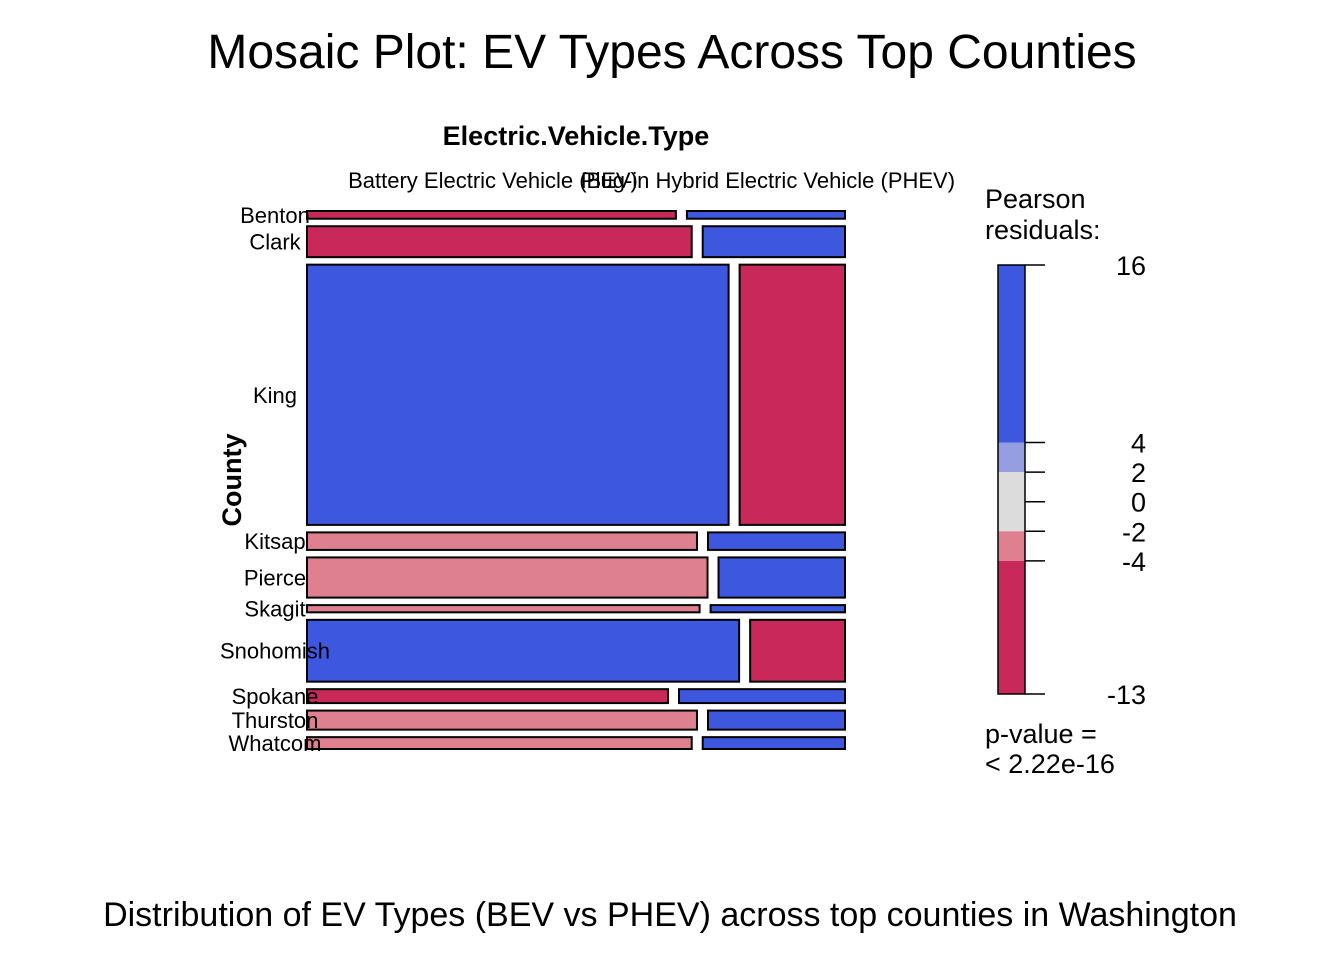 The height and width of the screenshot is (960, 1344). Describe the element at coordinates (275, 696) in the screenshot. I see `row-label-spokane: Spokane` at that location.